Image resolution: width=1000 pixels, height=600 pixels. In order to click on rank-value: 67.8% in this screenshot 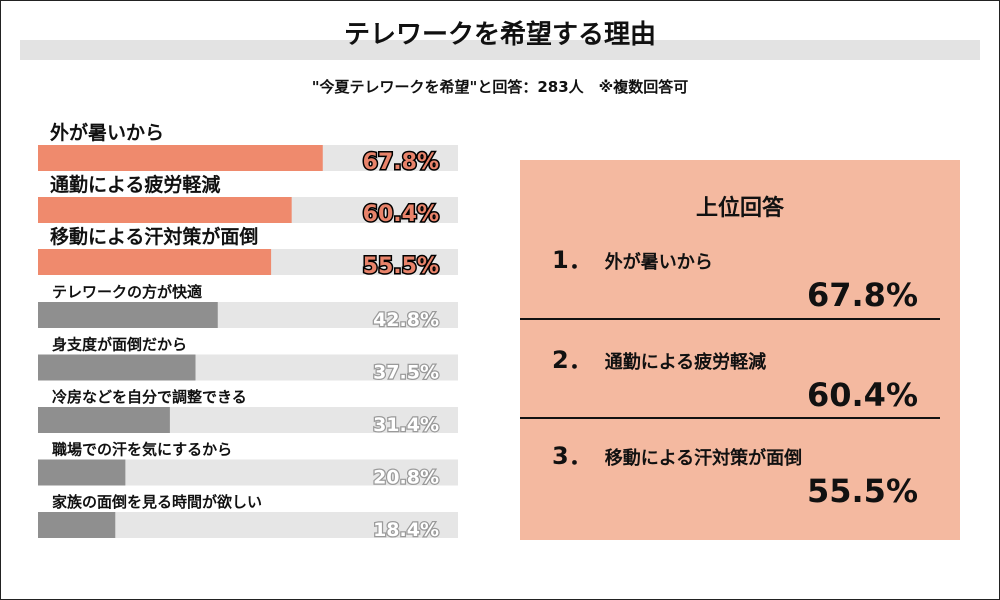, I will do `click(862, 295)`.